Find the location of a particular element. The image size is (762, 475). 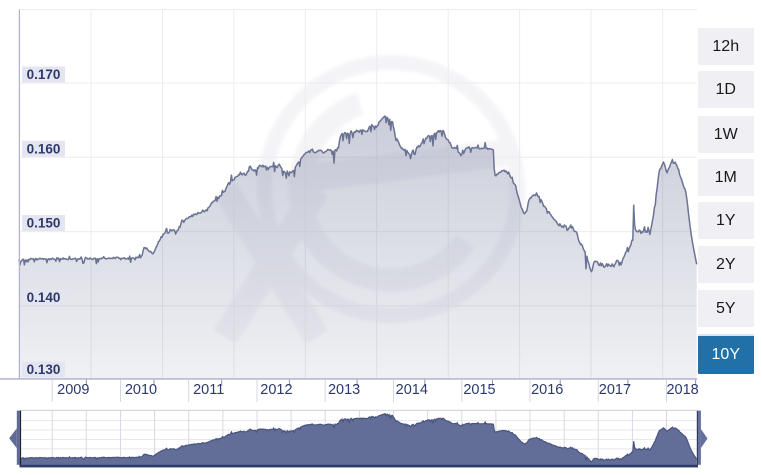

svg-text: 2017 is located at coordinates (615, 390).